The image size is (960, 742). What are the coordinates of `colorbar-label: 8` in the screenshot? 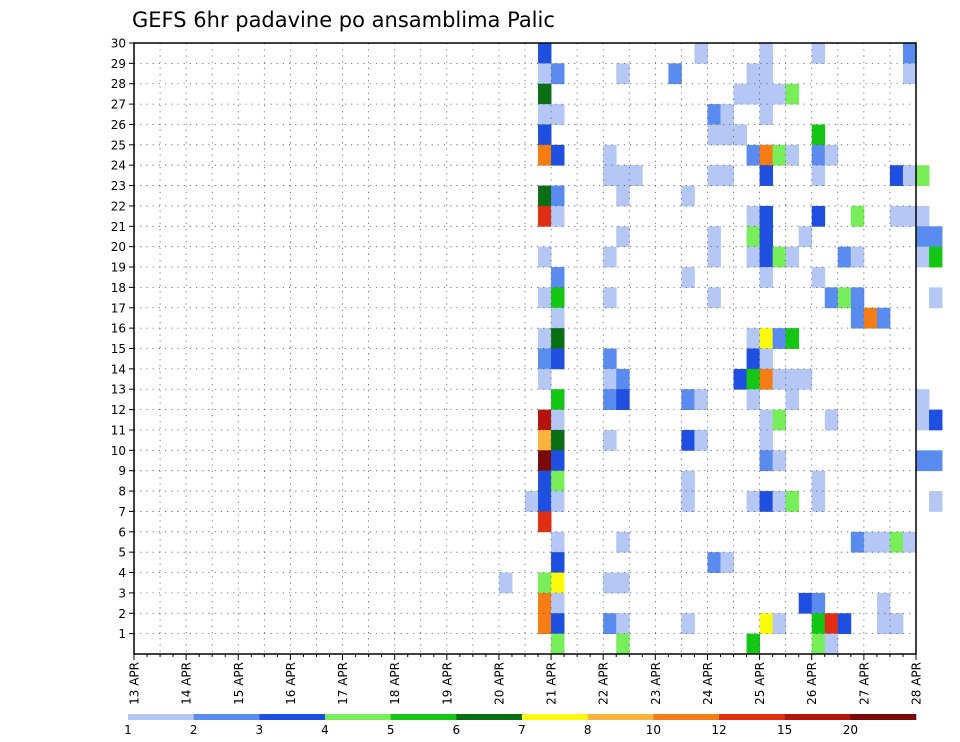 It's located at (588, 730).